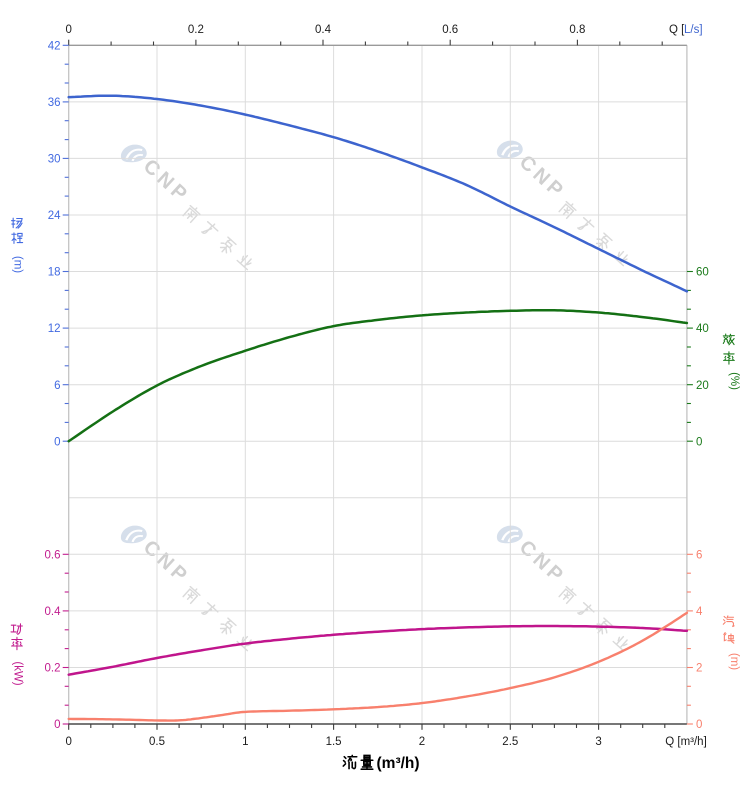  Describe the element at coordinates (702, 329) in the screenshot. I see `svg-text: 40` at that location.